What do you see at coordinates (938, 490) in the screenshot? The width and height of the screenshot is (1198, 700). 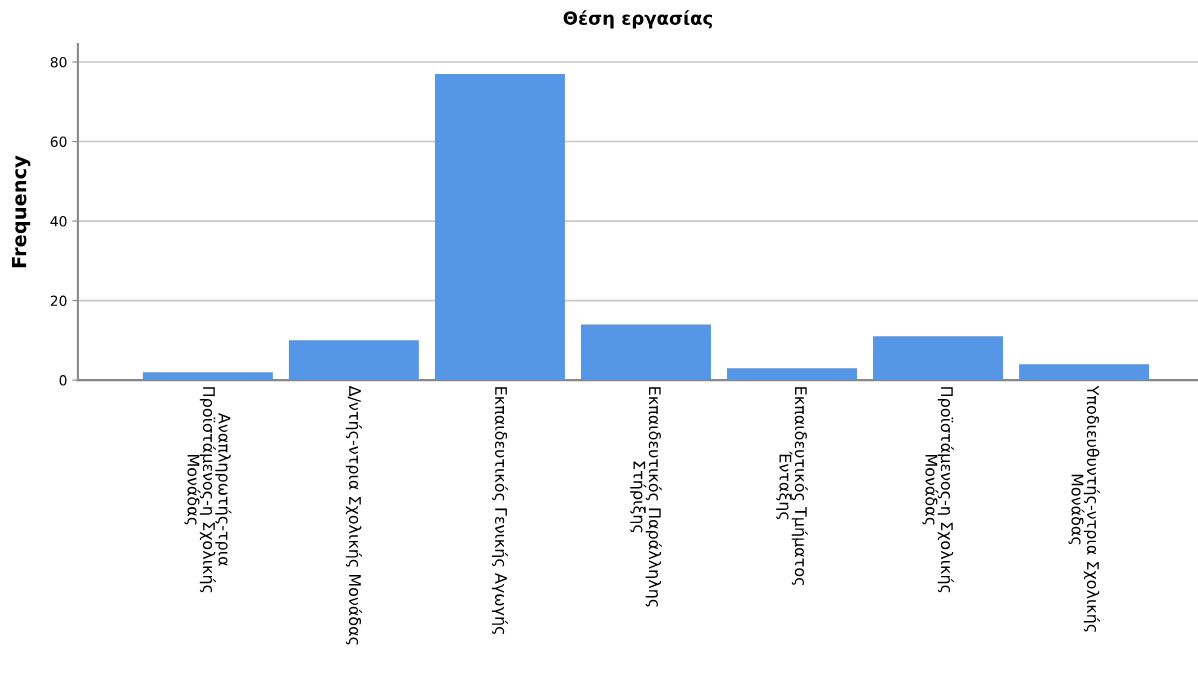 I see `x-tick-label: Προϊστάμενος-η Σχολικής Μονάδας` at bounding box center [938, 490].